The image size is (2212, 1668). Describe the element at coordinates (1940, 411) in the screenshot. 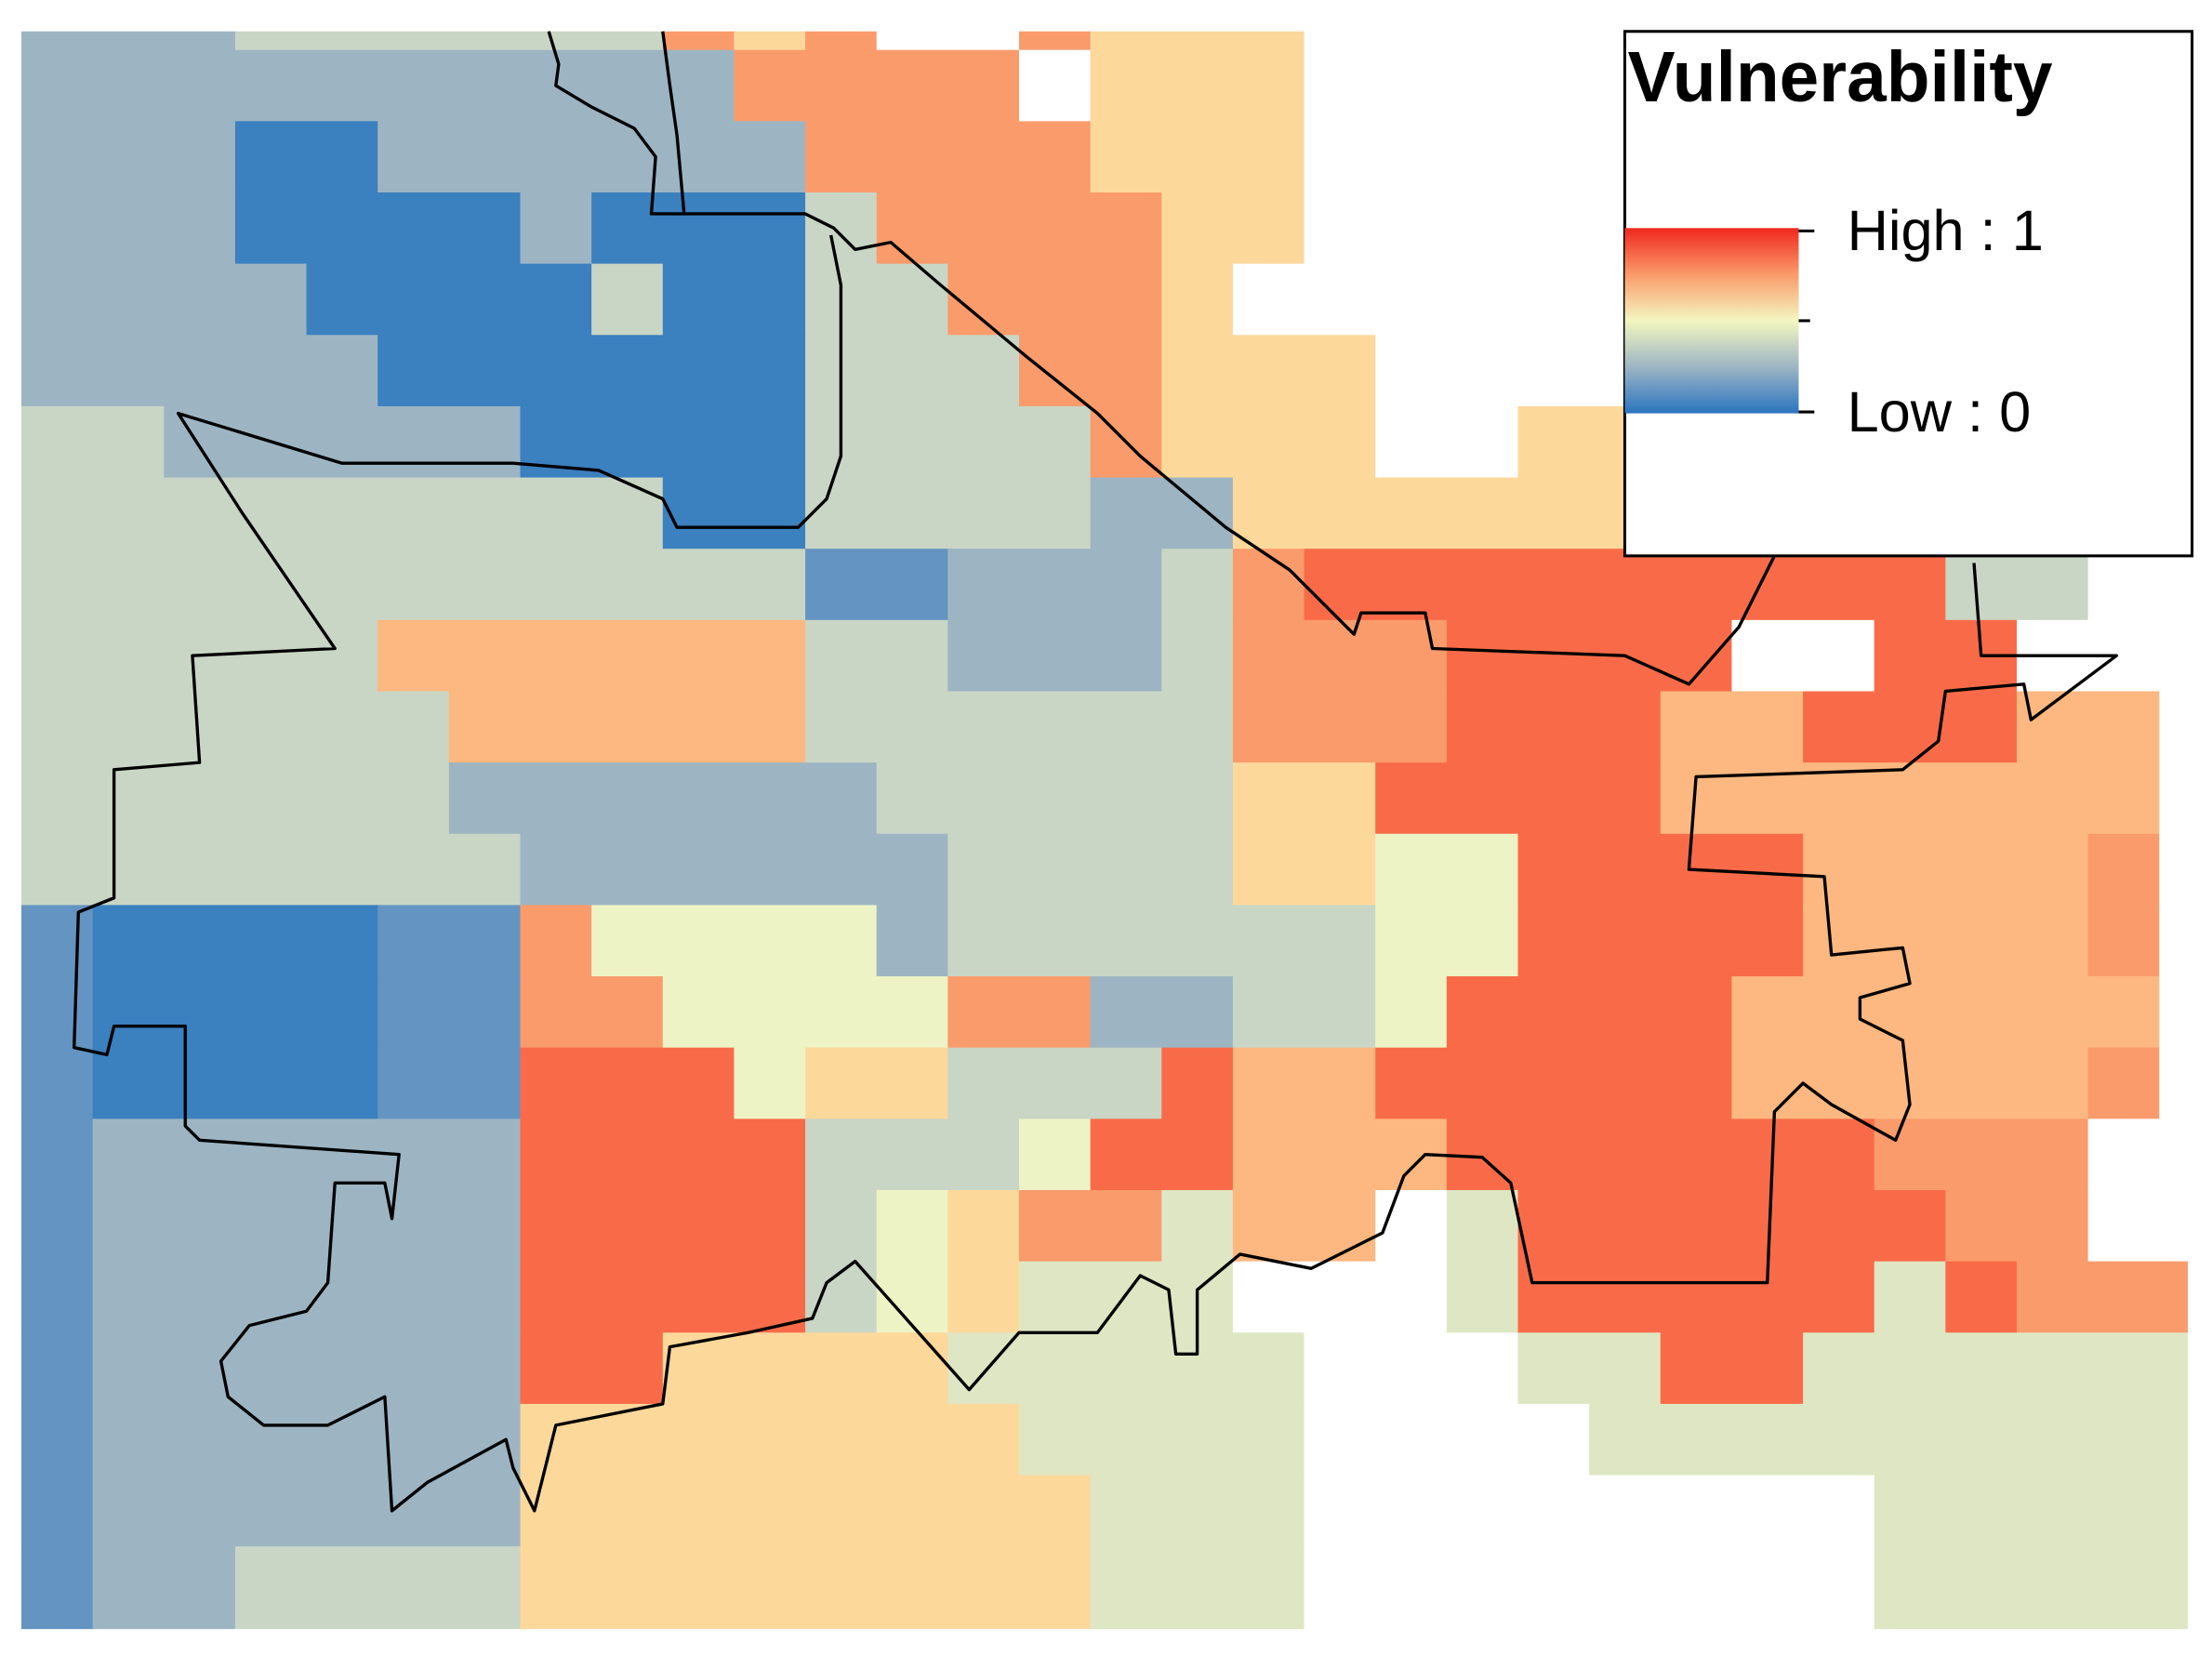

I see `legend-low-label: Low : 0` at that location.